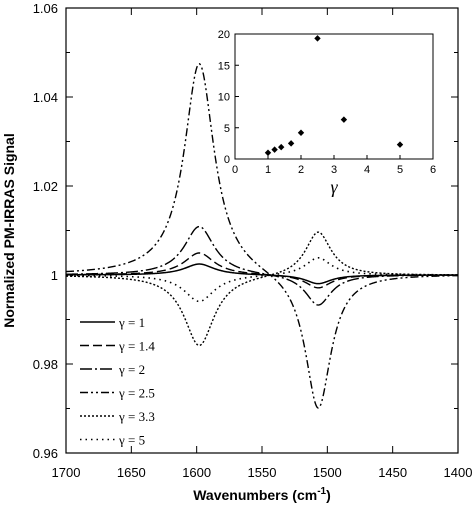 Image resolution: width=474 pixels, height=516 pixels. I want to click on inset-x-tick-label: 5, so click(400, 170).